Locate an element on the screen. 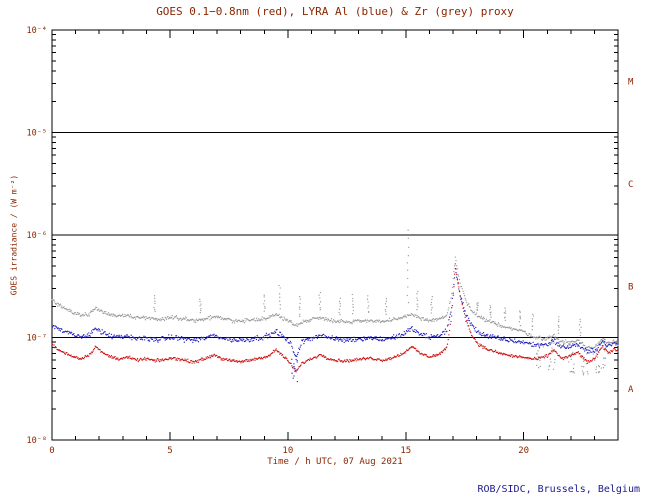  x-tick-labels: 0 5 10 15 20 is located at coordinates (289, 451).